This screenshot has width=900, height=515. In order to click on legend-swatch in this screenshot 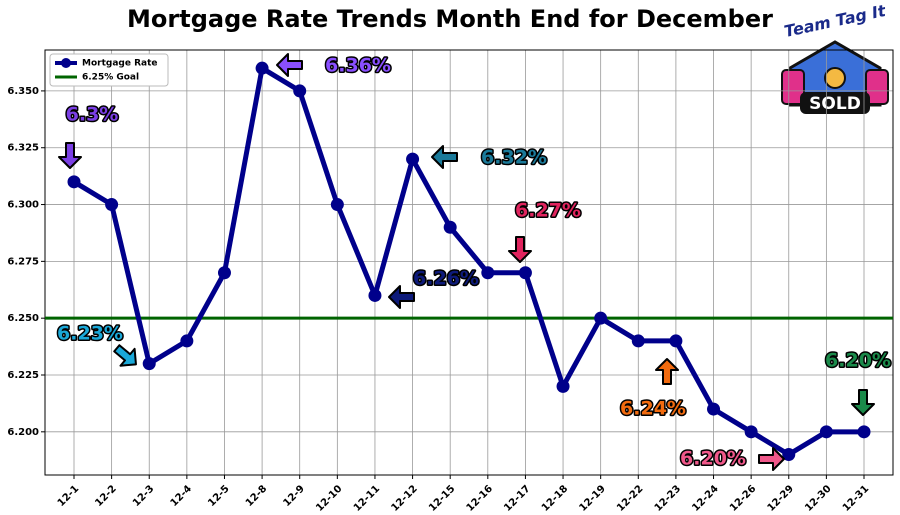, I will do `click(66, 63)`.